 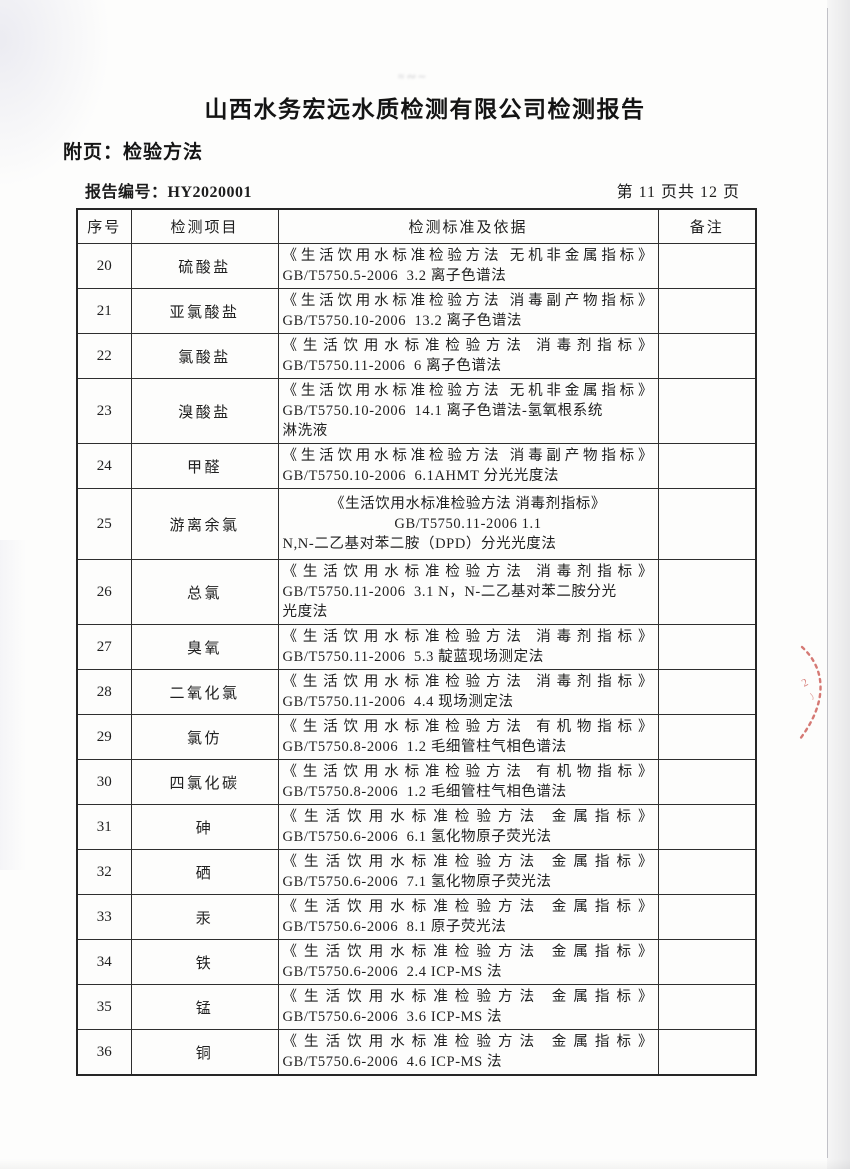 What do you see at coordinates (204, 266) in the screenshot?
I see `cell-test-item: 硫酸盐` at bounding box center [204, 266].